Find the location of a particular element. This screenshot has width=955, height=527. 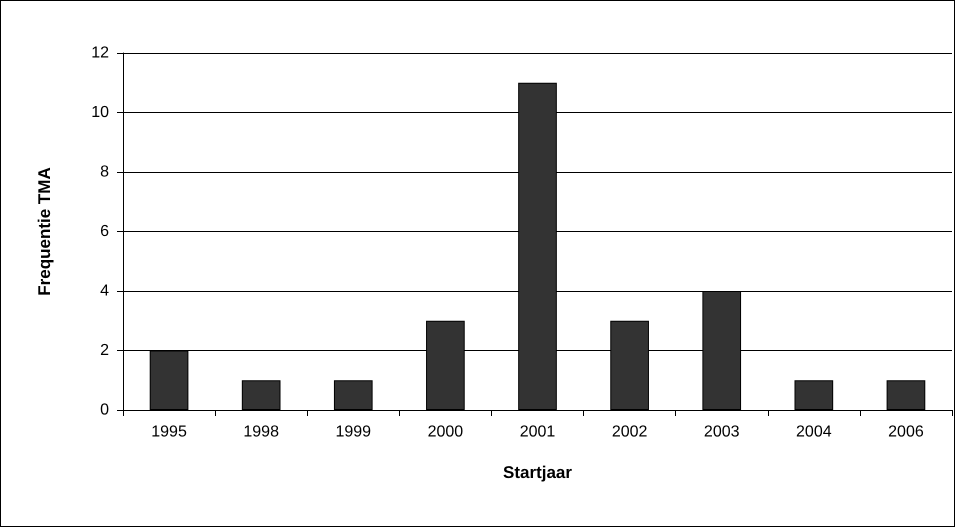

x-tick-label: 1995 is located at coordinates (169, 432).